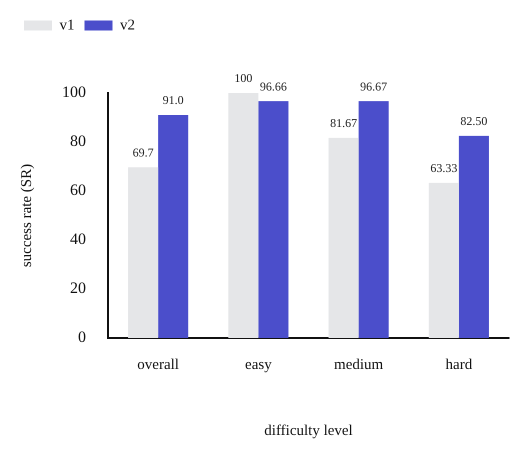  I want to click on y-tick-label: 0, so click(82, 337).